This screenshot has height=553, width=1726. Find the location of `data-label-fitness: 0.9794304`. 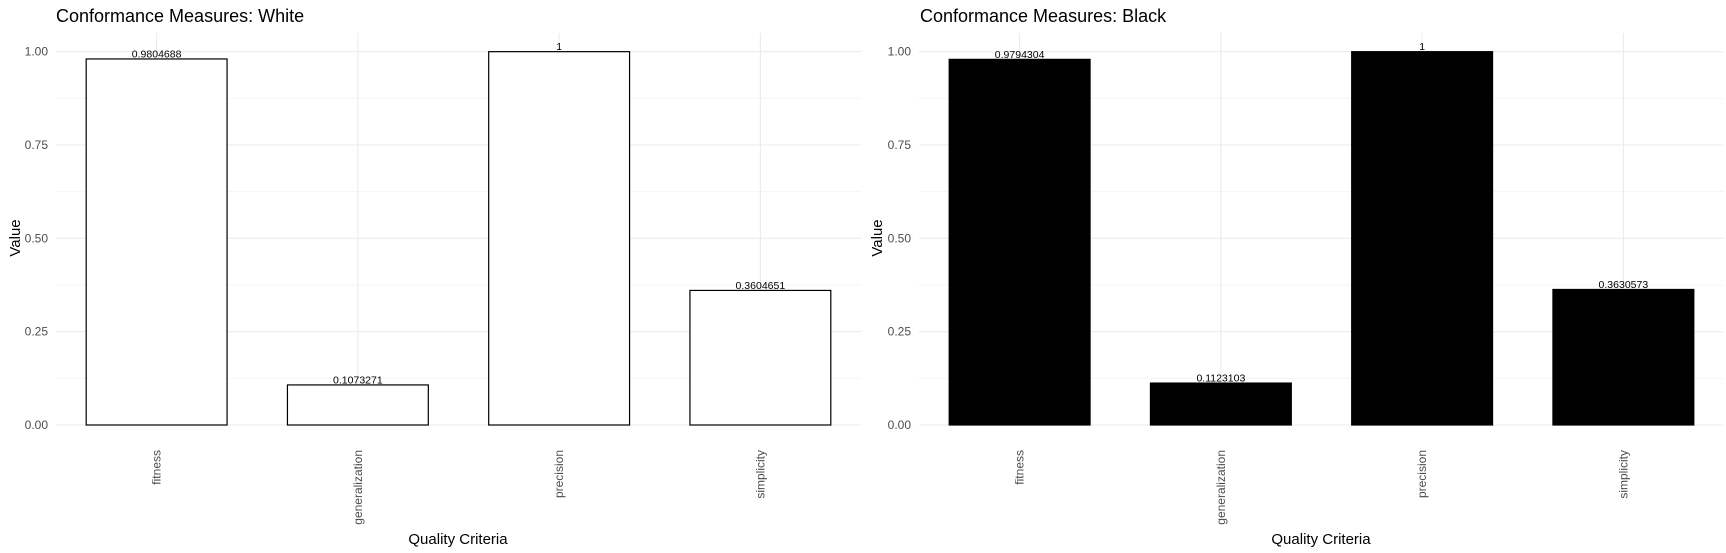

data-label-fitness: 0.9794304 is located at coordinates (1020, 55).